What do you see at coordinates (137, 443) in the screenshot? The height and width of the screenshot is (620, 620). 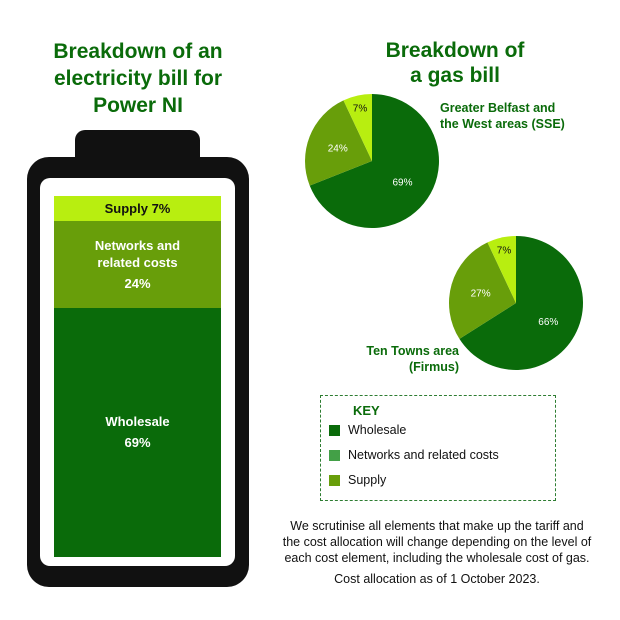 I see `bar-value-wholesale: 69%` at bounding box center [137, 443].